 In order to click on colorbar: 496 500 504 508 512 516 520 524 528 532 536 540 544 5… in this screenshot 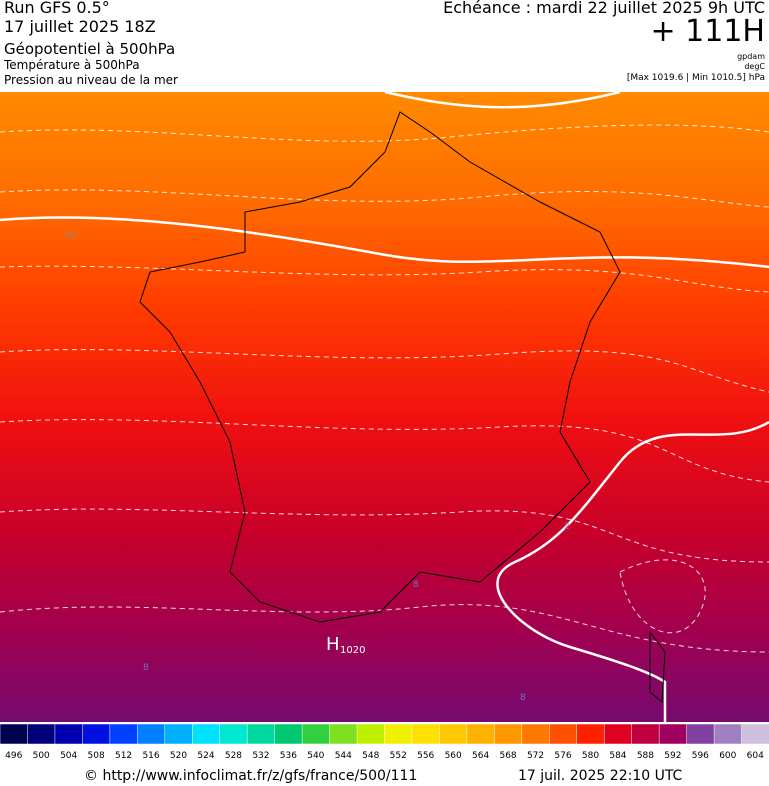, I will do `click(384, 742)`.